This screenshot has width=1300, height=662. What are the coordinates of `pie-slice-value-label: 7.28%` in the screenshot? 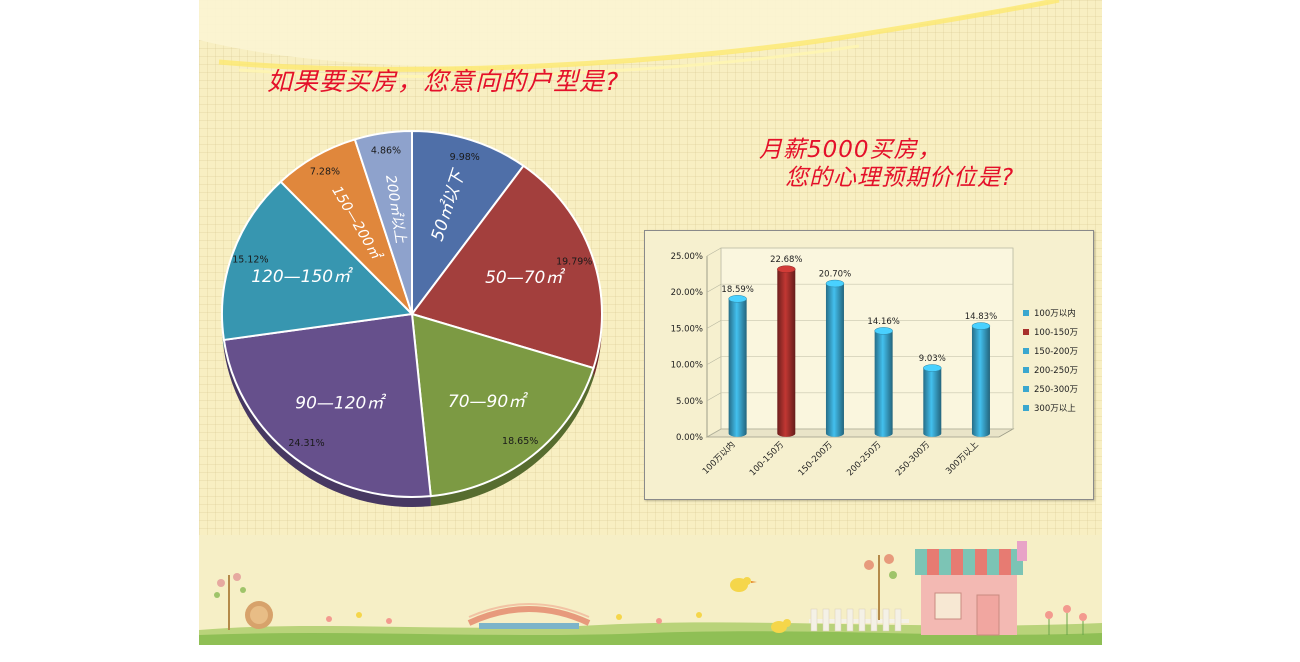 It's located at (325, 172).